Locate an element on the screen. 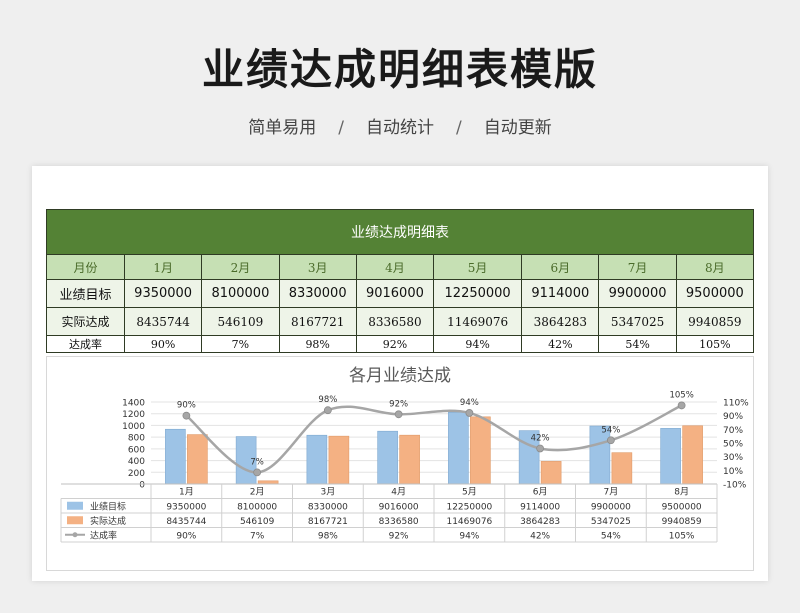 Image resolution: width=800 pixels, height=613 pixels. month-header-cell: 7月 is located at coordinates (637, 267).